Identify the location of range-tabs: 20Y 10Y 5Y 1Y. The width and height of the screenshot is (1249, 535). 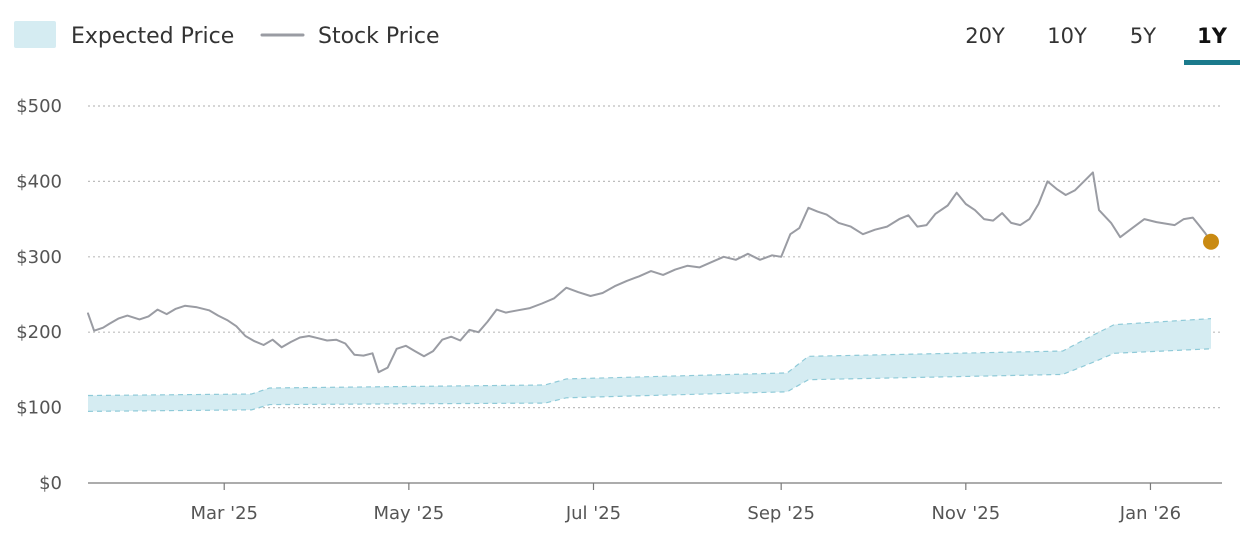
(1102, 44).